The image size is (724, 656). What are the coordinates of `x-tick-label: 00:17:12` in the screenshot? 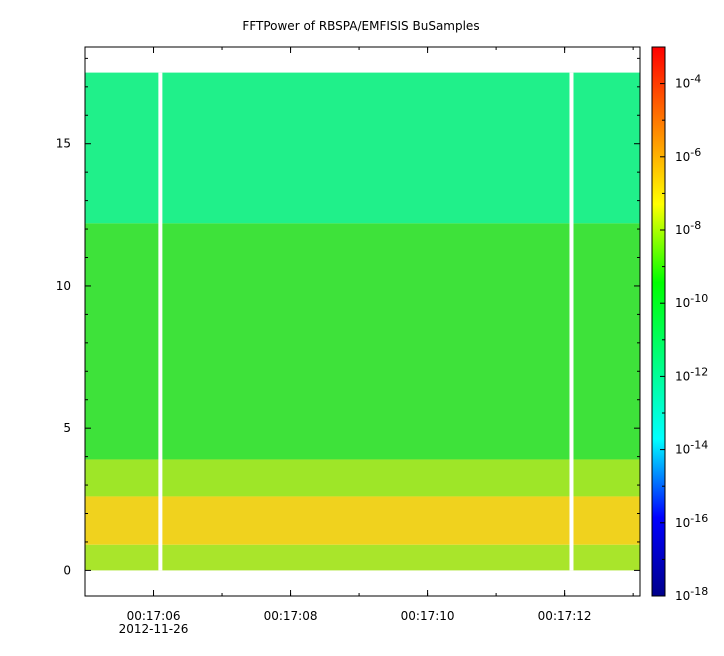 It's located at (565, 616).